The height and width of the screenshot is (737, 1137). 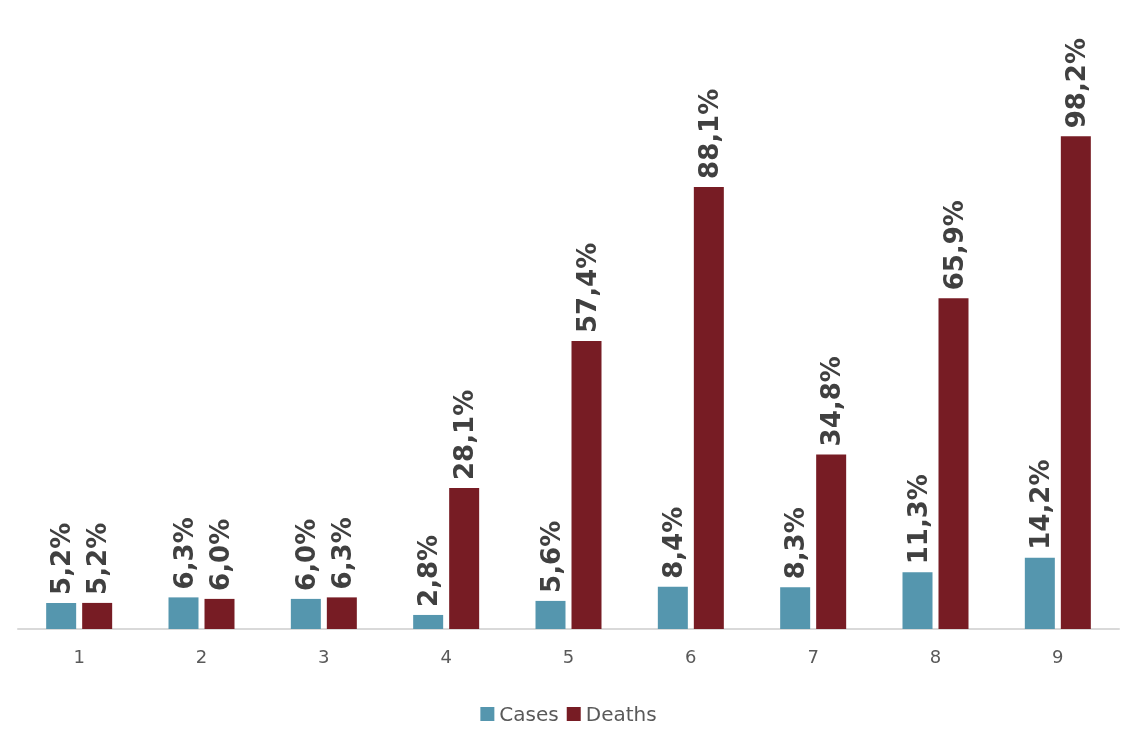 I want to click on data-label: 88,1%, so click(x=708, y=133).